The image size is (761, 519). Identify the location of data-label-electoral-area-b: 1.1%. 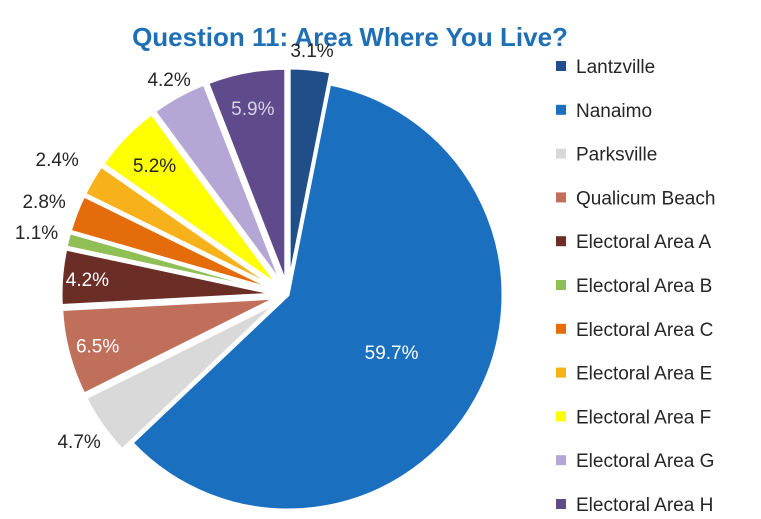
(36, 233).